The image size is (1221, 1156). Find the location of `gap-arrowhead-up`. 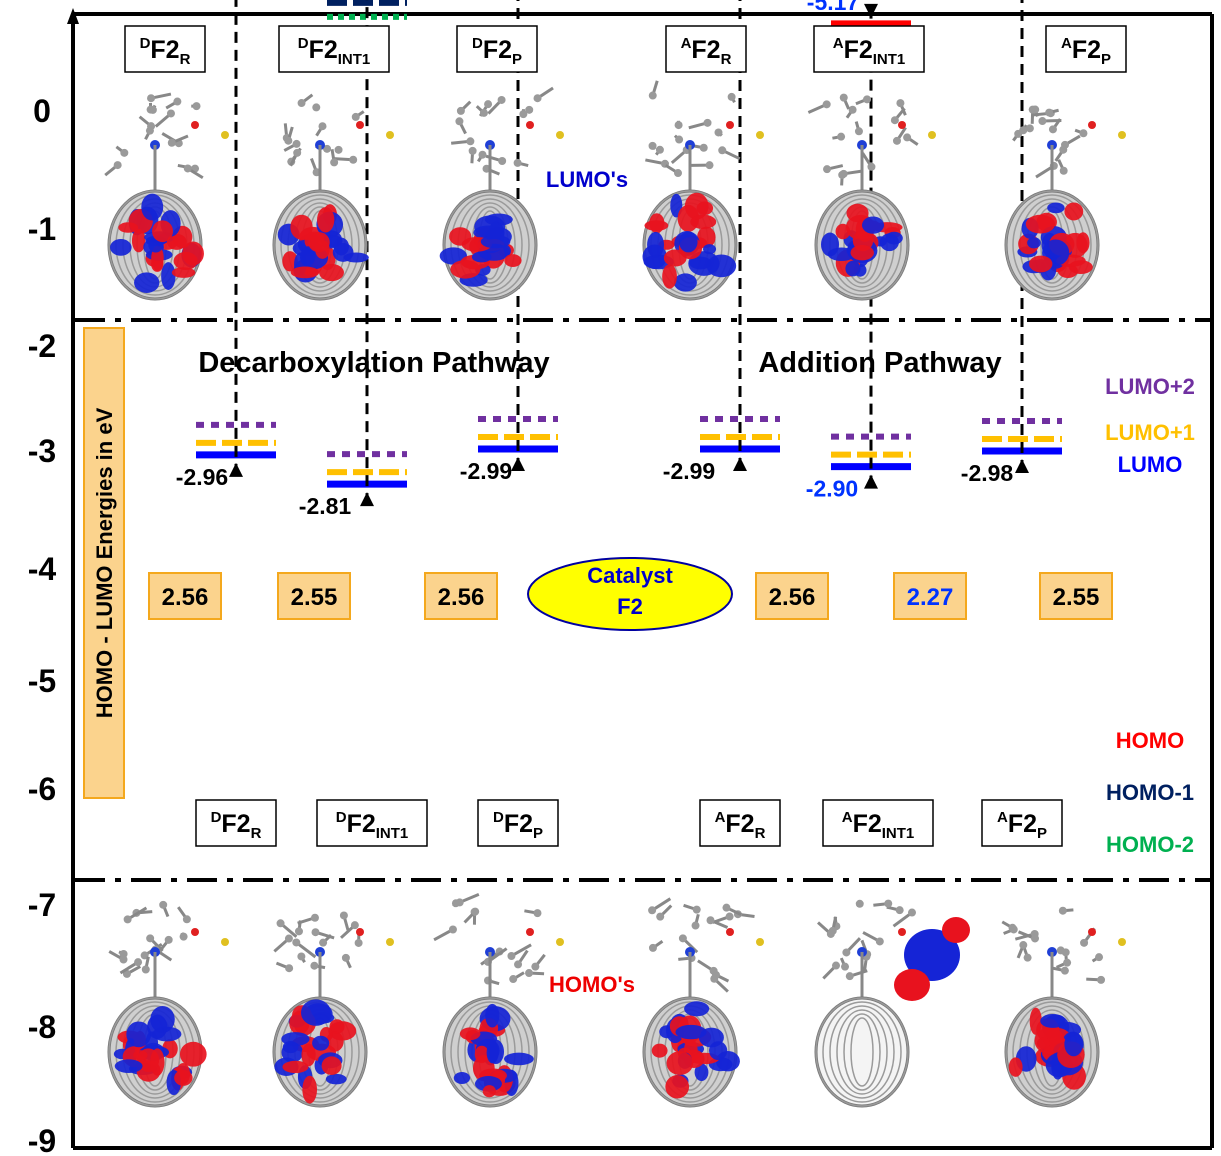

gap-arrowhead-up is located at coordinates (871, 481).